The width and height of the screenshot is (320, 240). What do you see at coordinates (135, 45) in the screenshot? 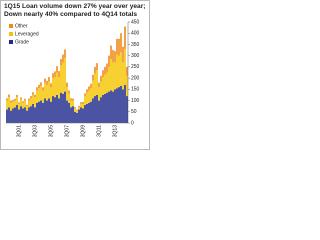
I see `y-tick-label: 350` at bounding box center [135, 45].